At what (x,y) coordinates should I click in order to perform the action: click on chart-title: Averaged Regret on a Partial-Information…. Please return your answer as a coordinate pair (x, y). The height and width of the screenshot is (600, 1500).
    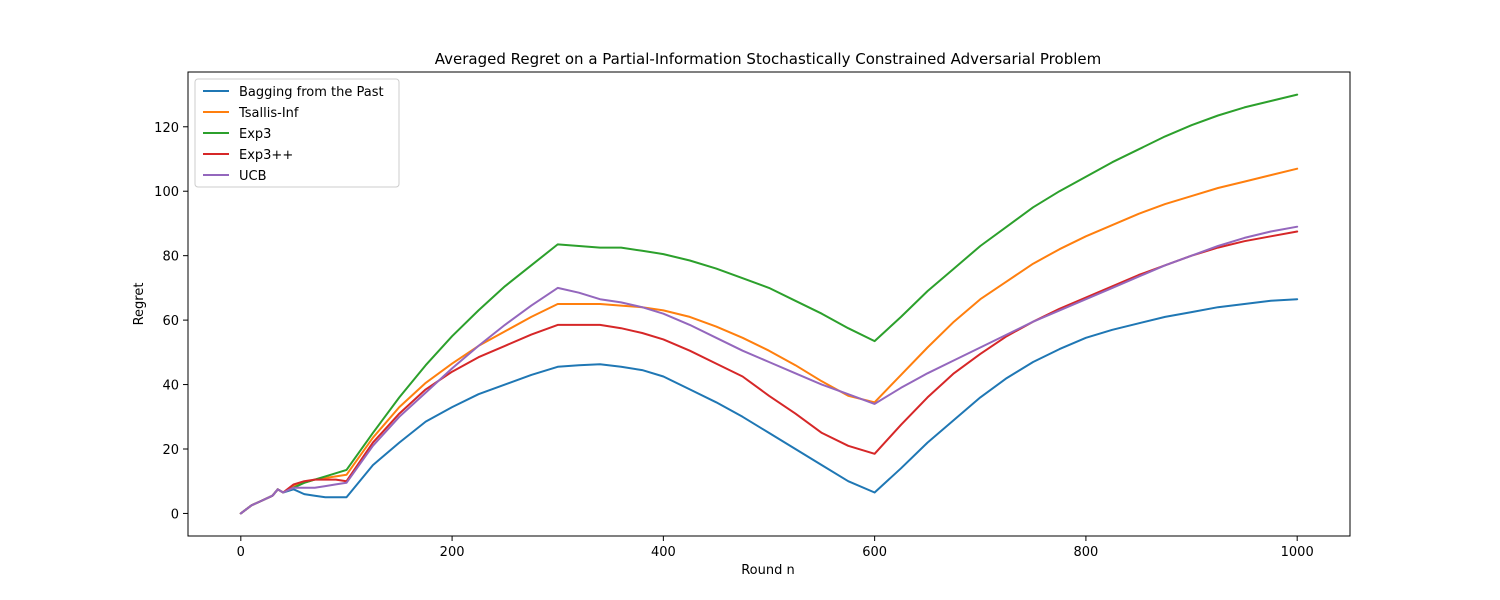
    Looking at the image, I should click on (768, 59).